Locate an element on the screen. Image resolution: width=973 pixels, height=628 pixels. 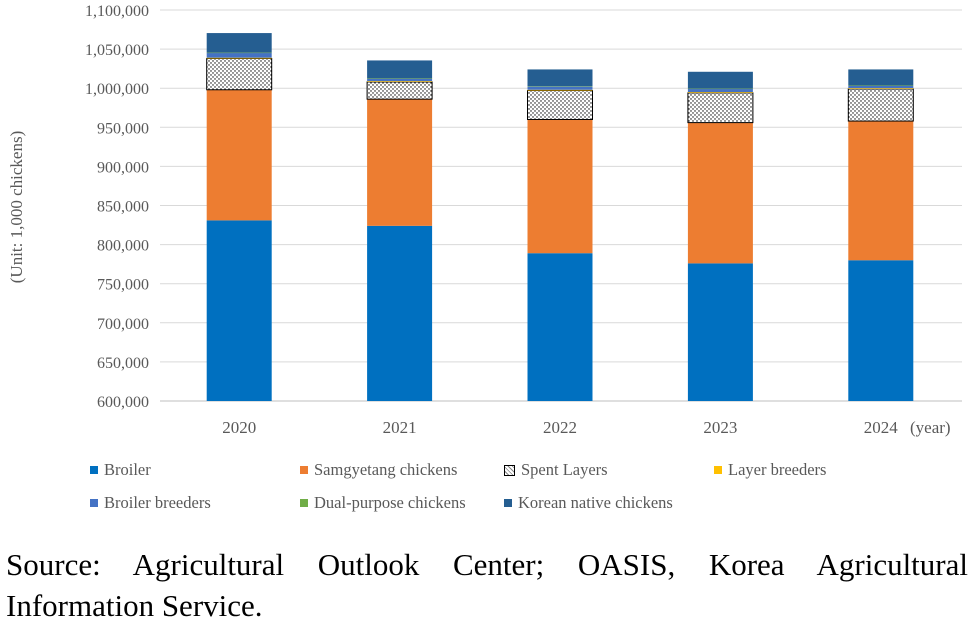
legend-item: Dual-purpose chickens is located at coordinates (383, 503).